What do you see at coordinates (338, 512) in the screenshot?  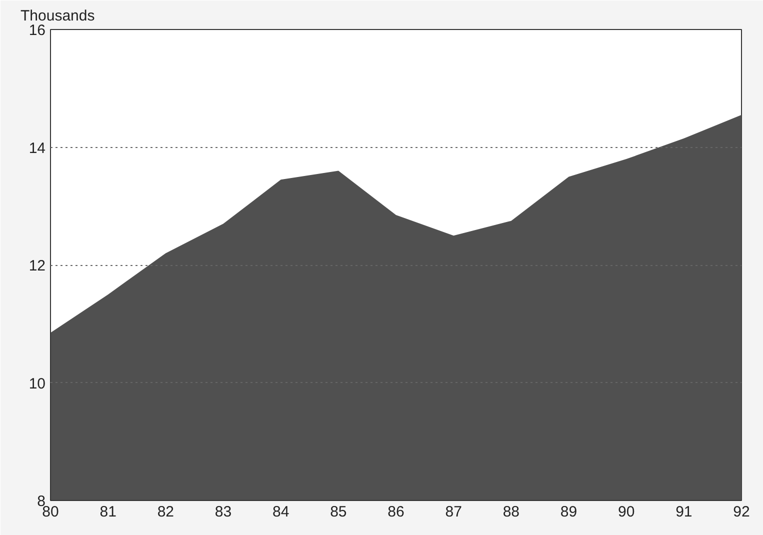 I see `x-tick-label: 85` at bounding box center [338, 512].